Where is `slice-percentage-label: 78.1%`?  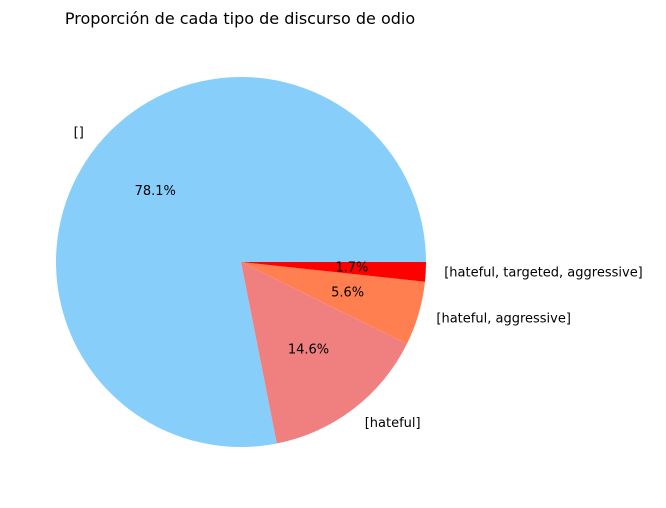 slice-percentage-label: 78.1% is located at coordinates (155, 191).